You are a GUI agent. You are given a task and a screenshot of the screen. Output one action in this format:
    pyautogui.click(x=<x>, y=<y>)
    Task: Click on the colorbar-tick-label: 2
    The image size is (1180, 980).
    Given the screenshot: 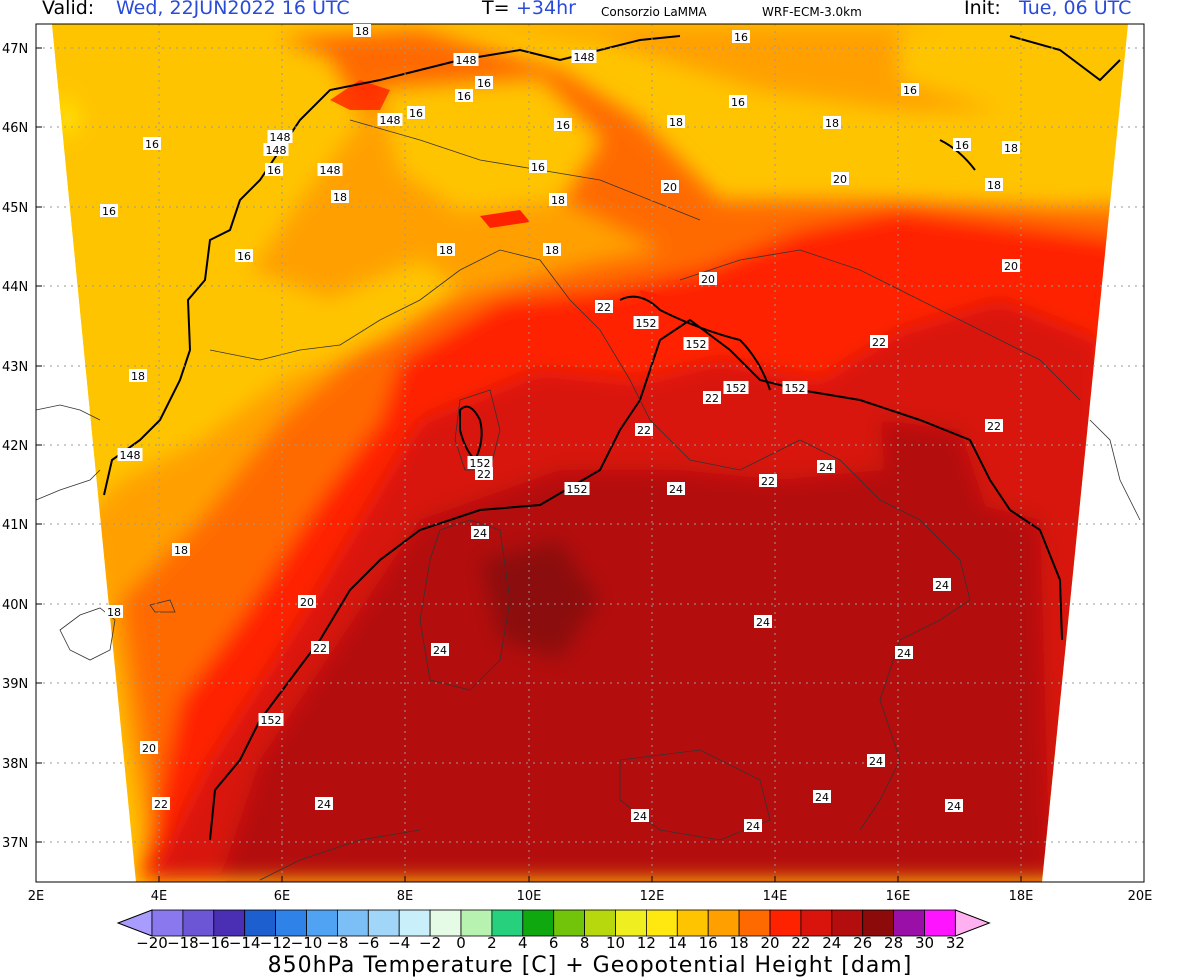 What is the action you would take?
    pyautogui.click(x=492, y=943)
    